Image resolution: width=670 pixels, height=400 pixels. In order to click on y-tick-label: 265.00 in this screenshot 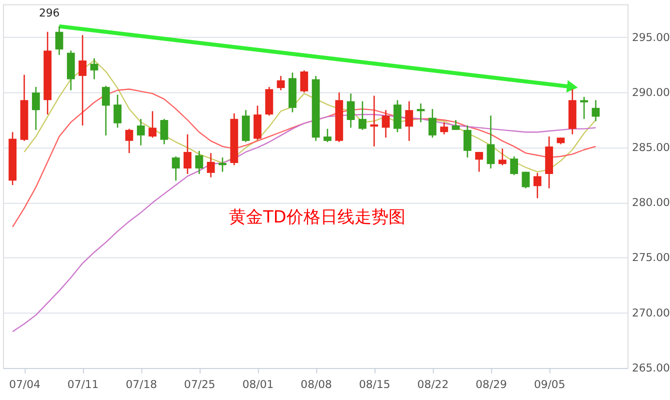, I will do `click(651, 367)`.